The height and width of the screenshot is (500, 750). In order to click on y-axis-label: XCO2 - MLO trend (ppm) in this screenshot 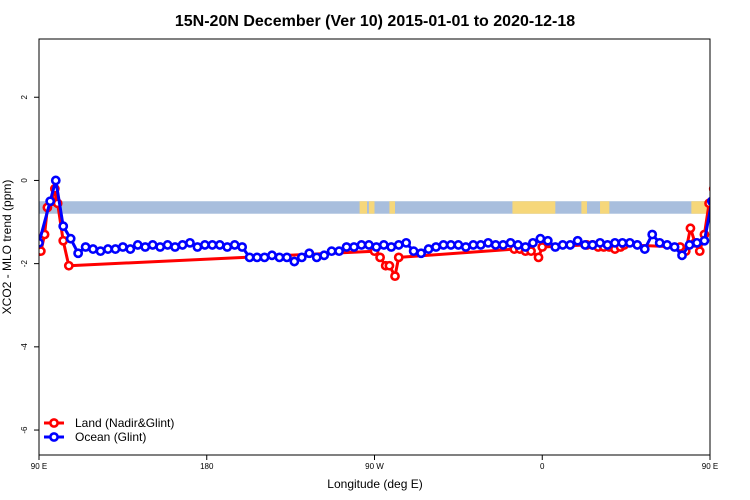, I will do `click(7, 247)`.